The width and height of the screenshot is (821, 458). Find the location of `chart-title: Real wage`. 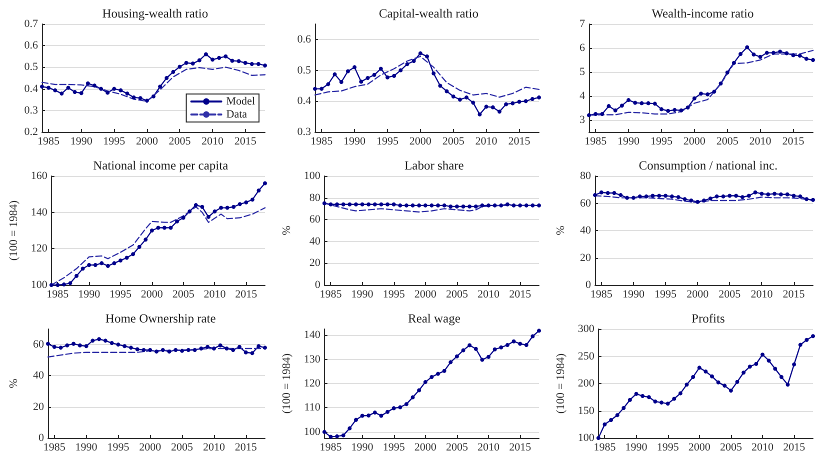

chart-title: Real wage is located at coordinates (434, 319).